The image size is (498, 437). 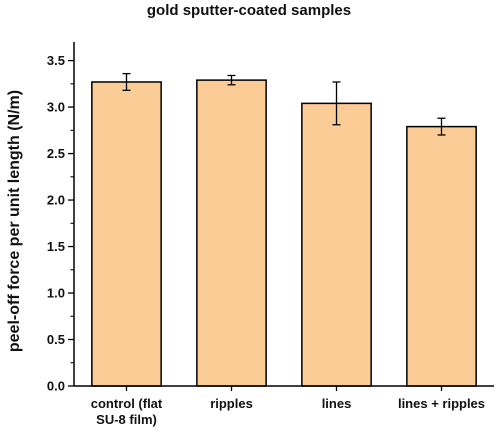 I want to click on y-tick-label: 3.0, so click(x=56, y=107).